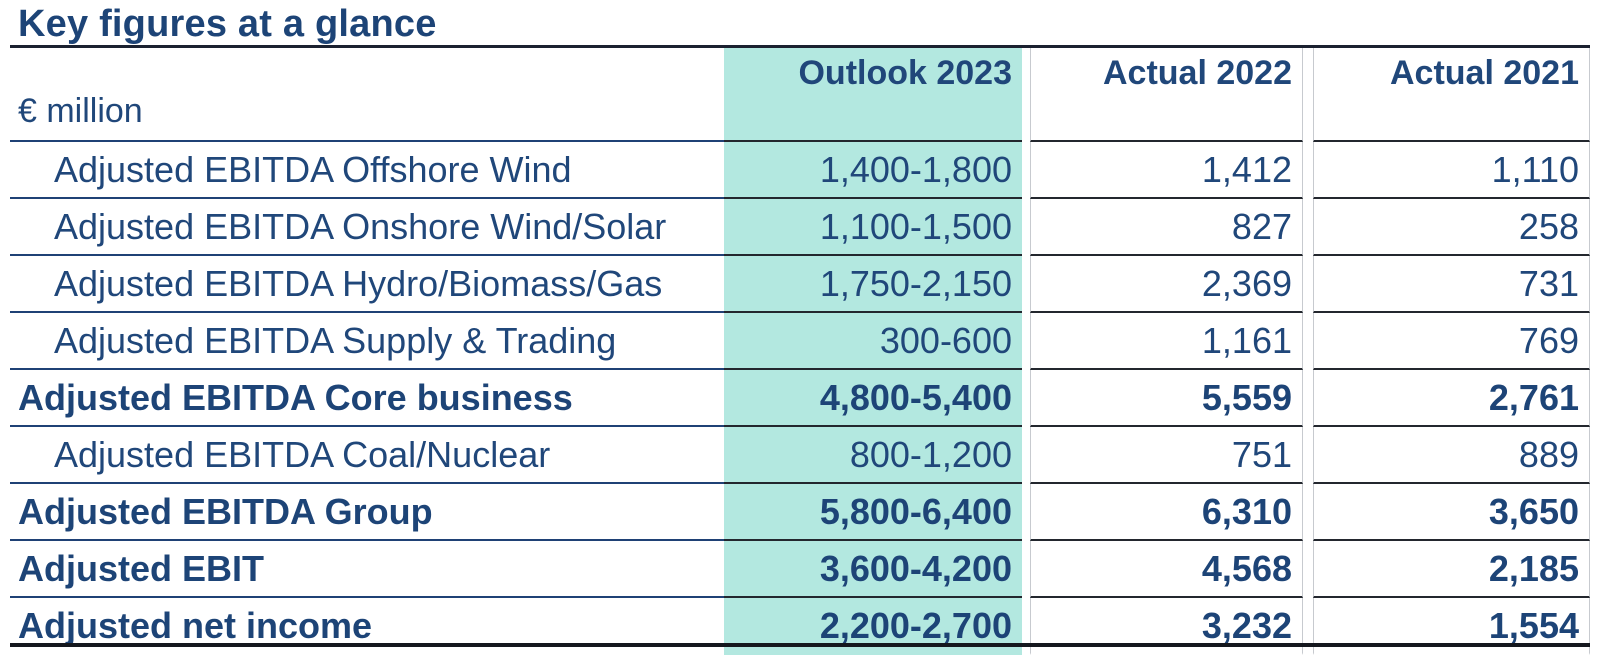 The height and width of the screenshot is (655, 1600). Describe the element at coordinates (367, 95) in the screenshot. I see `unit-label: € million` at that location.